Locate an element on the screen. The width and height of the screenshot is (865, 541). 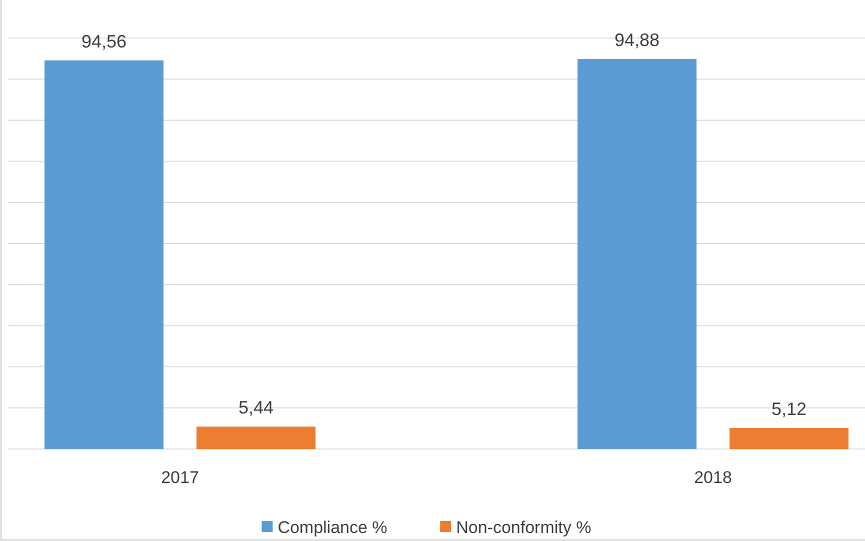
data-label: 94,88 is located at coordinates (637, 40).